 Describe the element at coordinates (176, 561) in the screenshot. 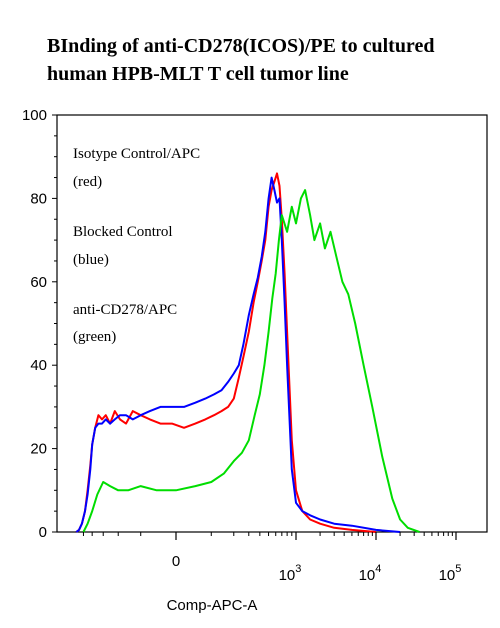

I see `x-tick-label: 0` at that location.